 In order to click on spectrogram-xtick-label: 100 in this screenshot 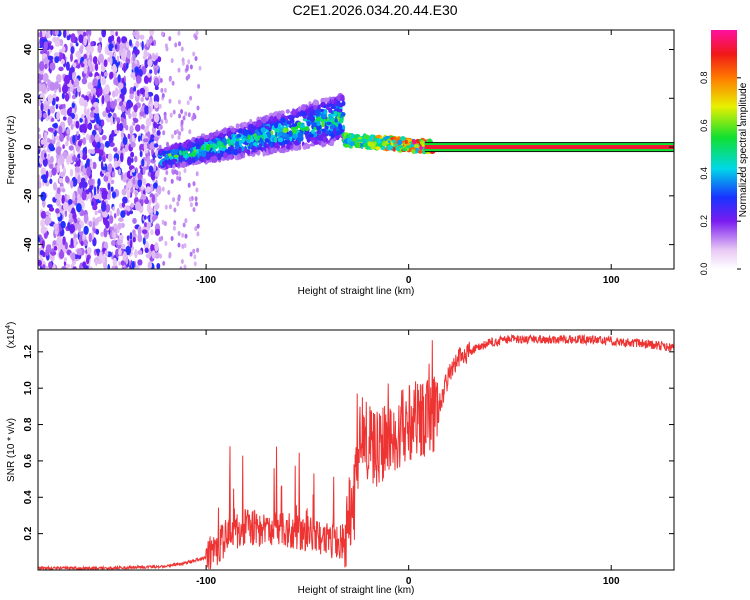, I will do `click(611, 280)`.